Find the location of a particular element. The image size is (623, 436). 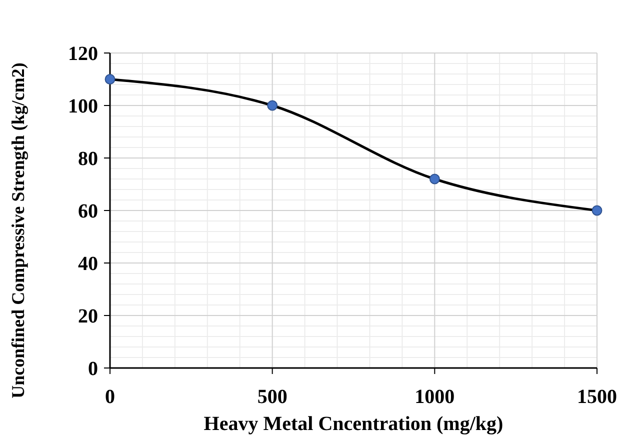

y-tick-label: 60 is located at coordinates (88, 211).